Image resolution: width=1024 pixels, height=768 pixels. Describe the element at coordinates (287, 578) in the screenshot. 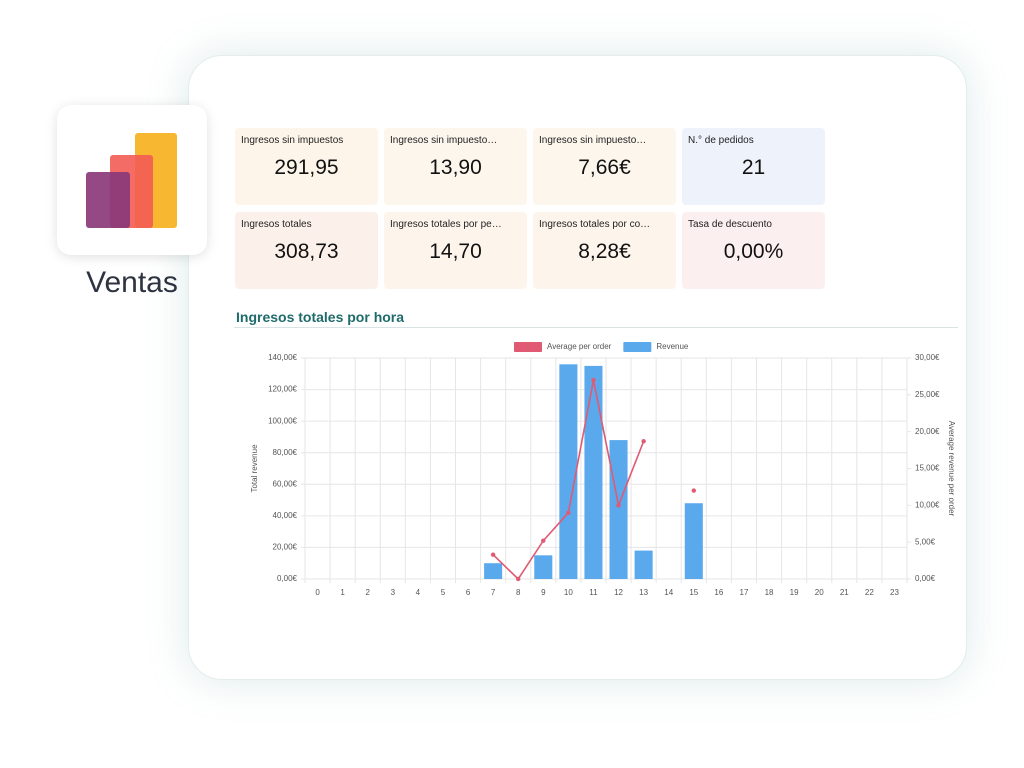

I see `y-tick-label: 0,00€` at that location.